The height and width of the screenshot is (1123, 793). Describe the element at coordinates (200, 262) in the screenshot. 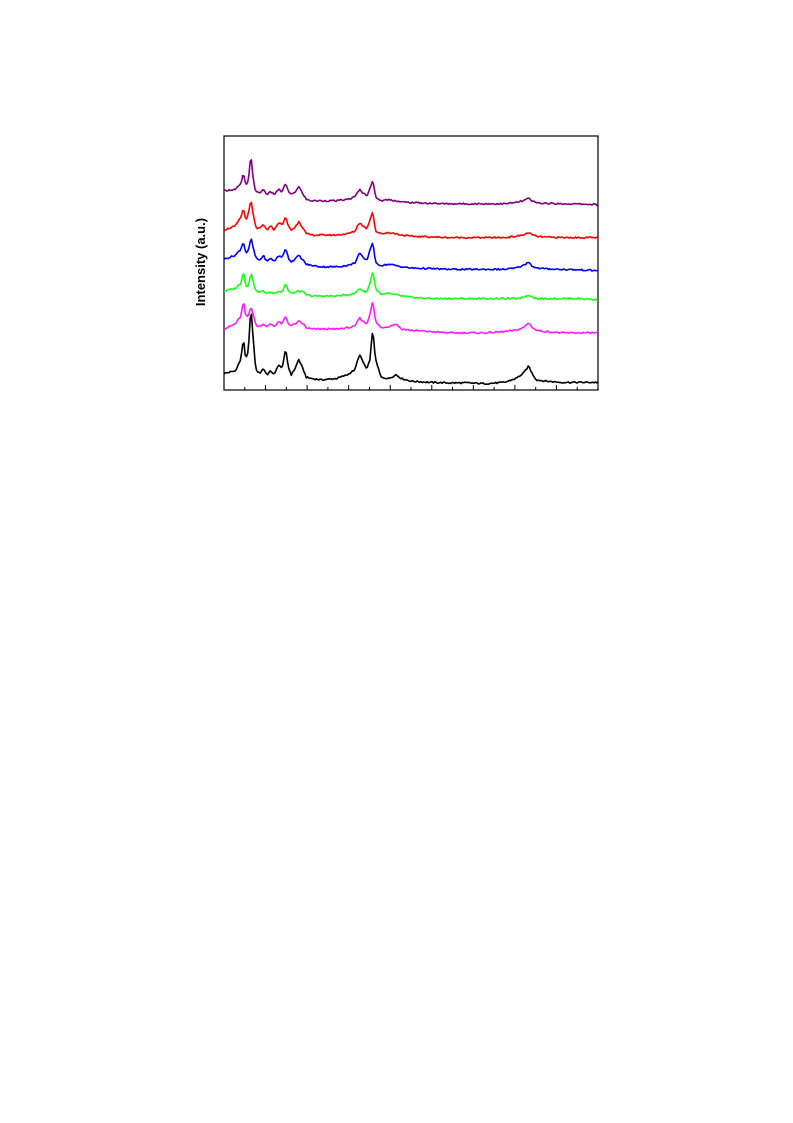

I see `y-axis-label: Intensity (a.u.)` at that location.